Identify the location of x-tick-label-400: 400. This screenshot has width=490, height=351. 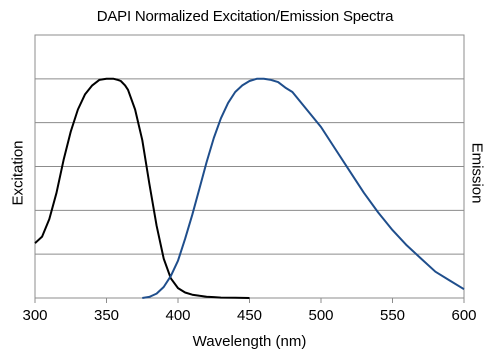
(177, 315).